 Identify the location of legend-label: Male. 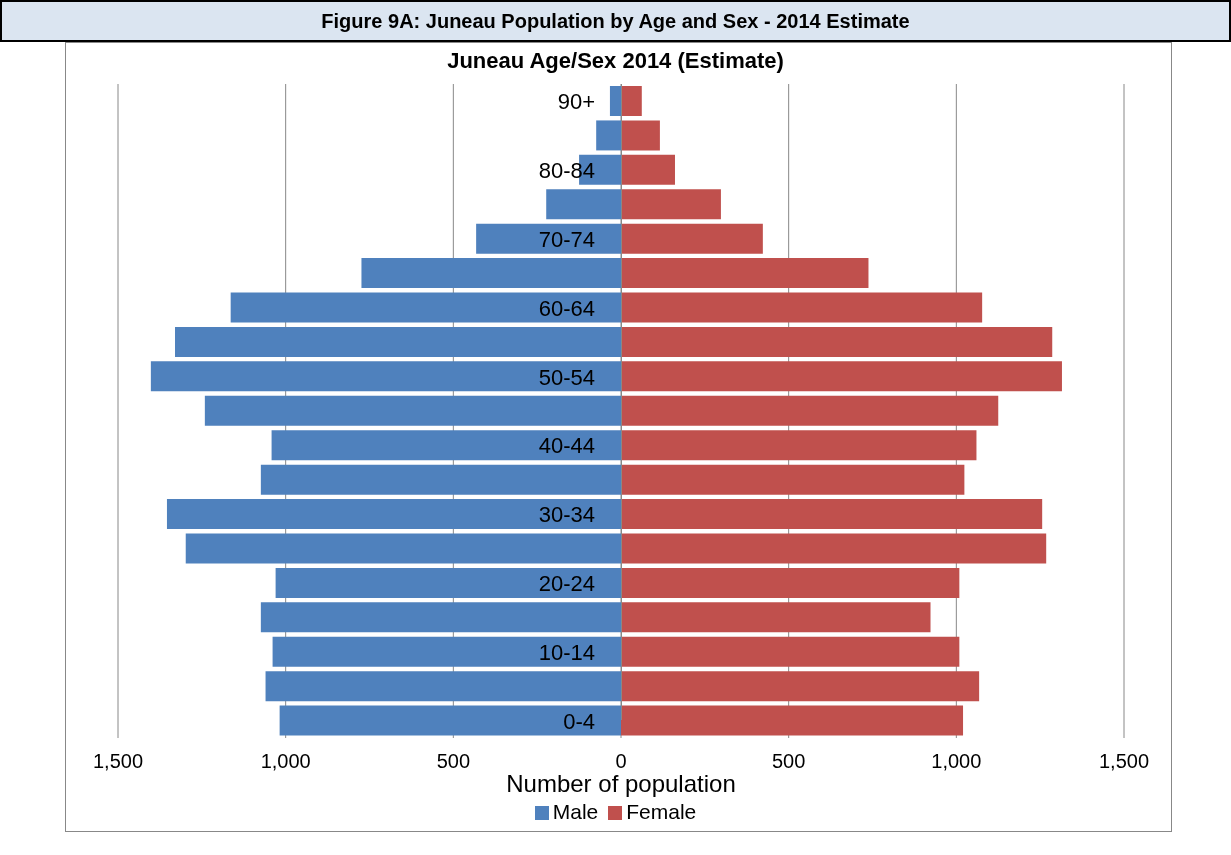
(575, 811).